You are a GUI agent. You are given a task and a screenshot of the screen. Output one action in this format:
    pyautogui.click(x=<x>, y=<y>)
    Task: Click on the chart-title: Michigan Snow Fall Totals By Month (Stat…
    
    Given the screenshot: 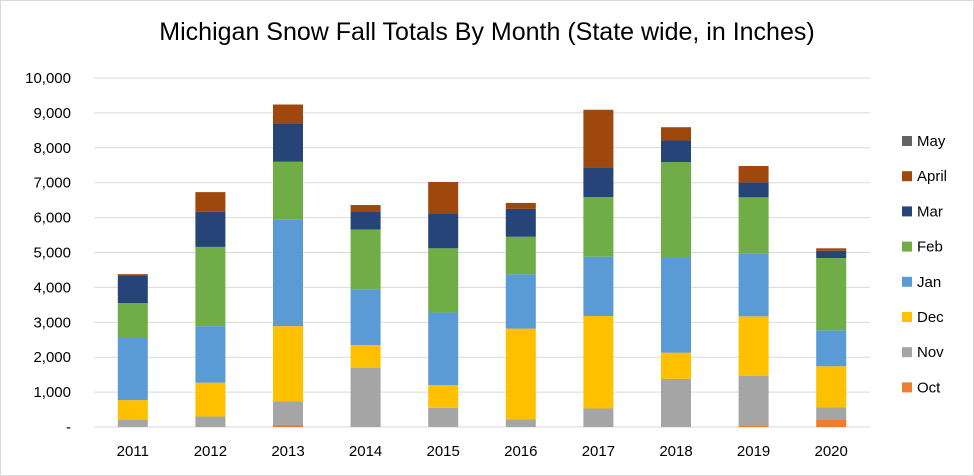 What is the action you would take?
    pyautogui.click(x=487, y=32)
    